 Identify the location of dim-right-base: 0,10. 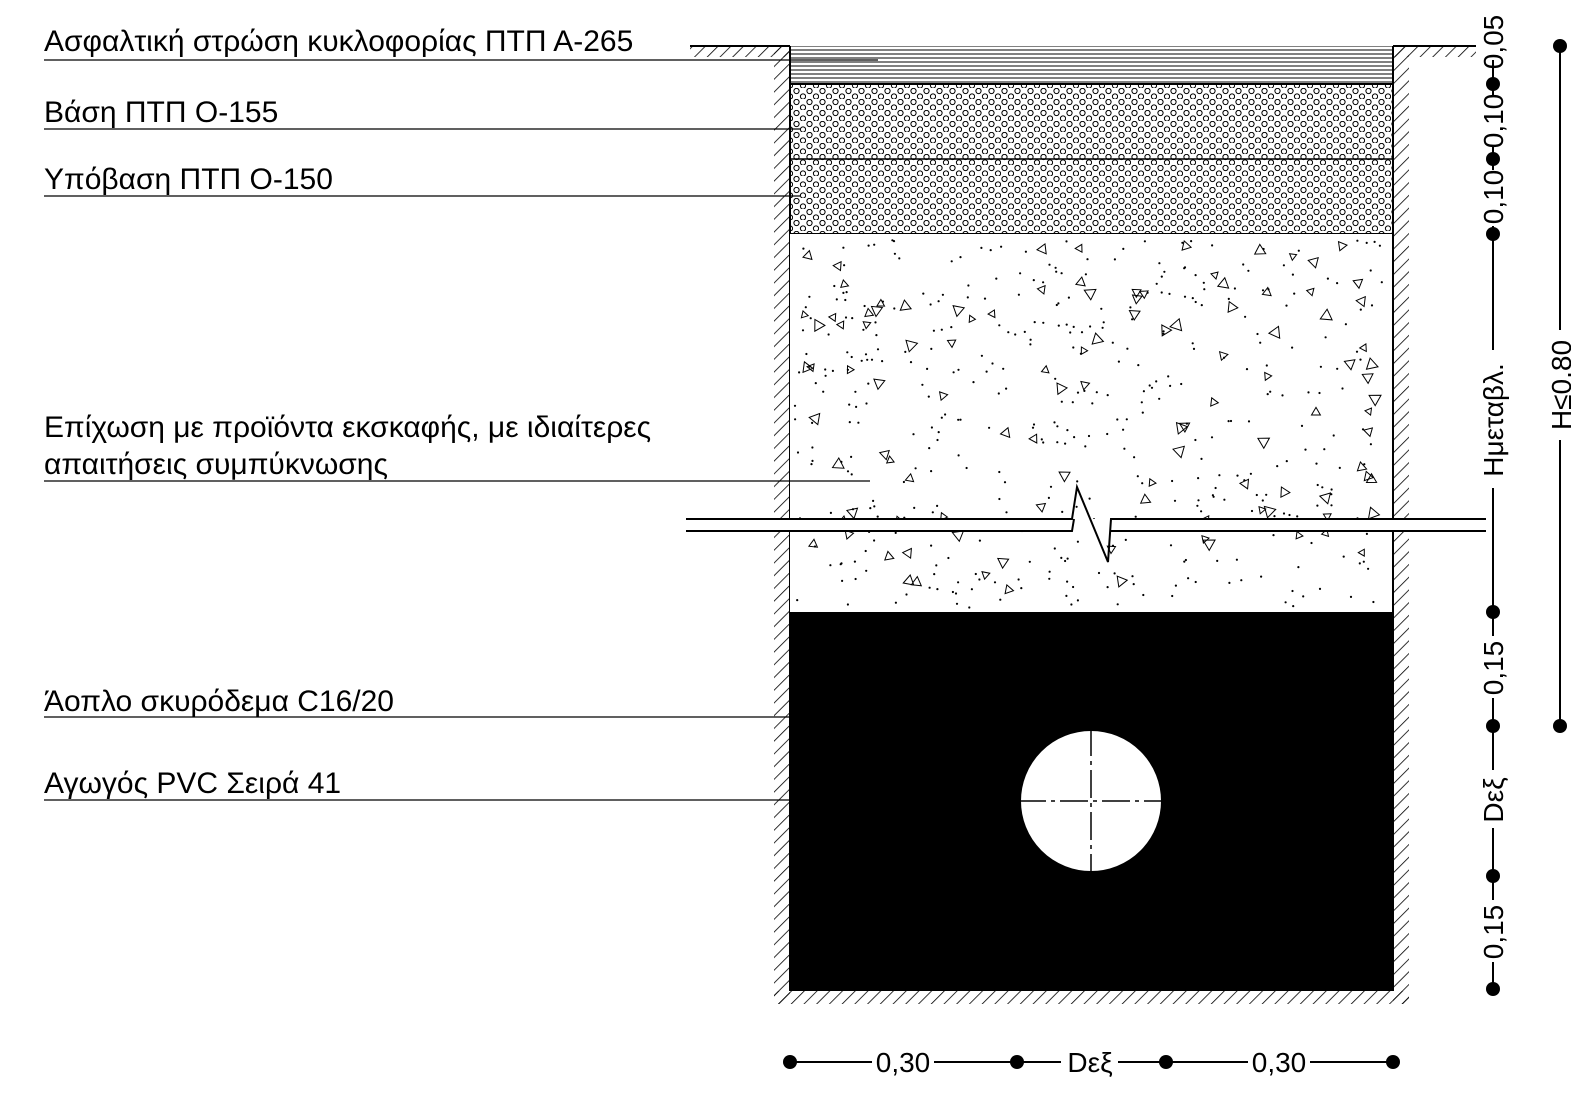
(1493, 121).